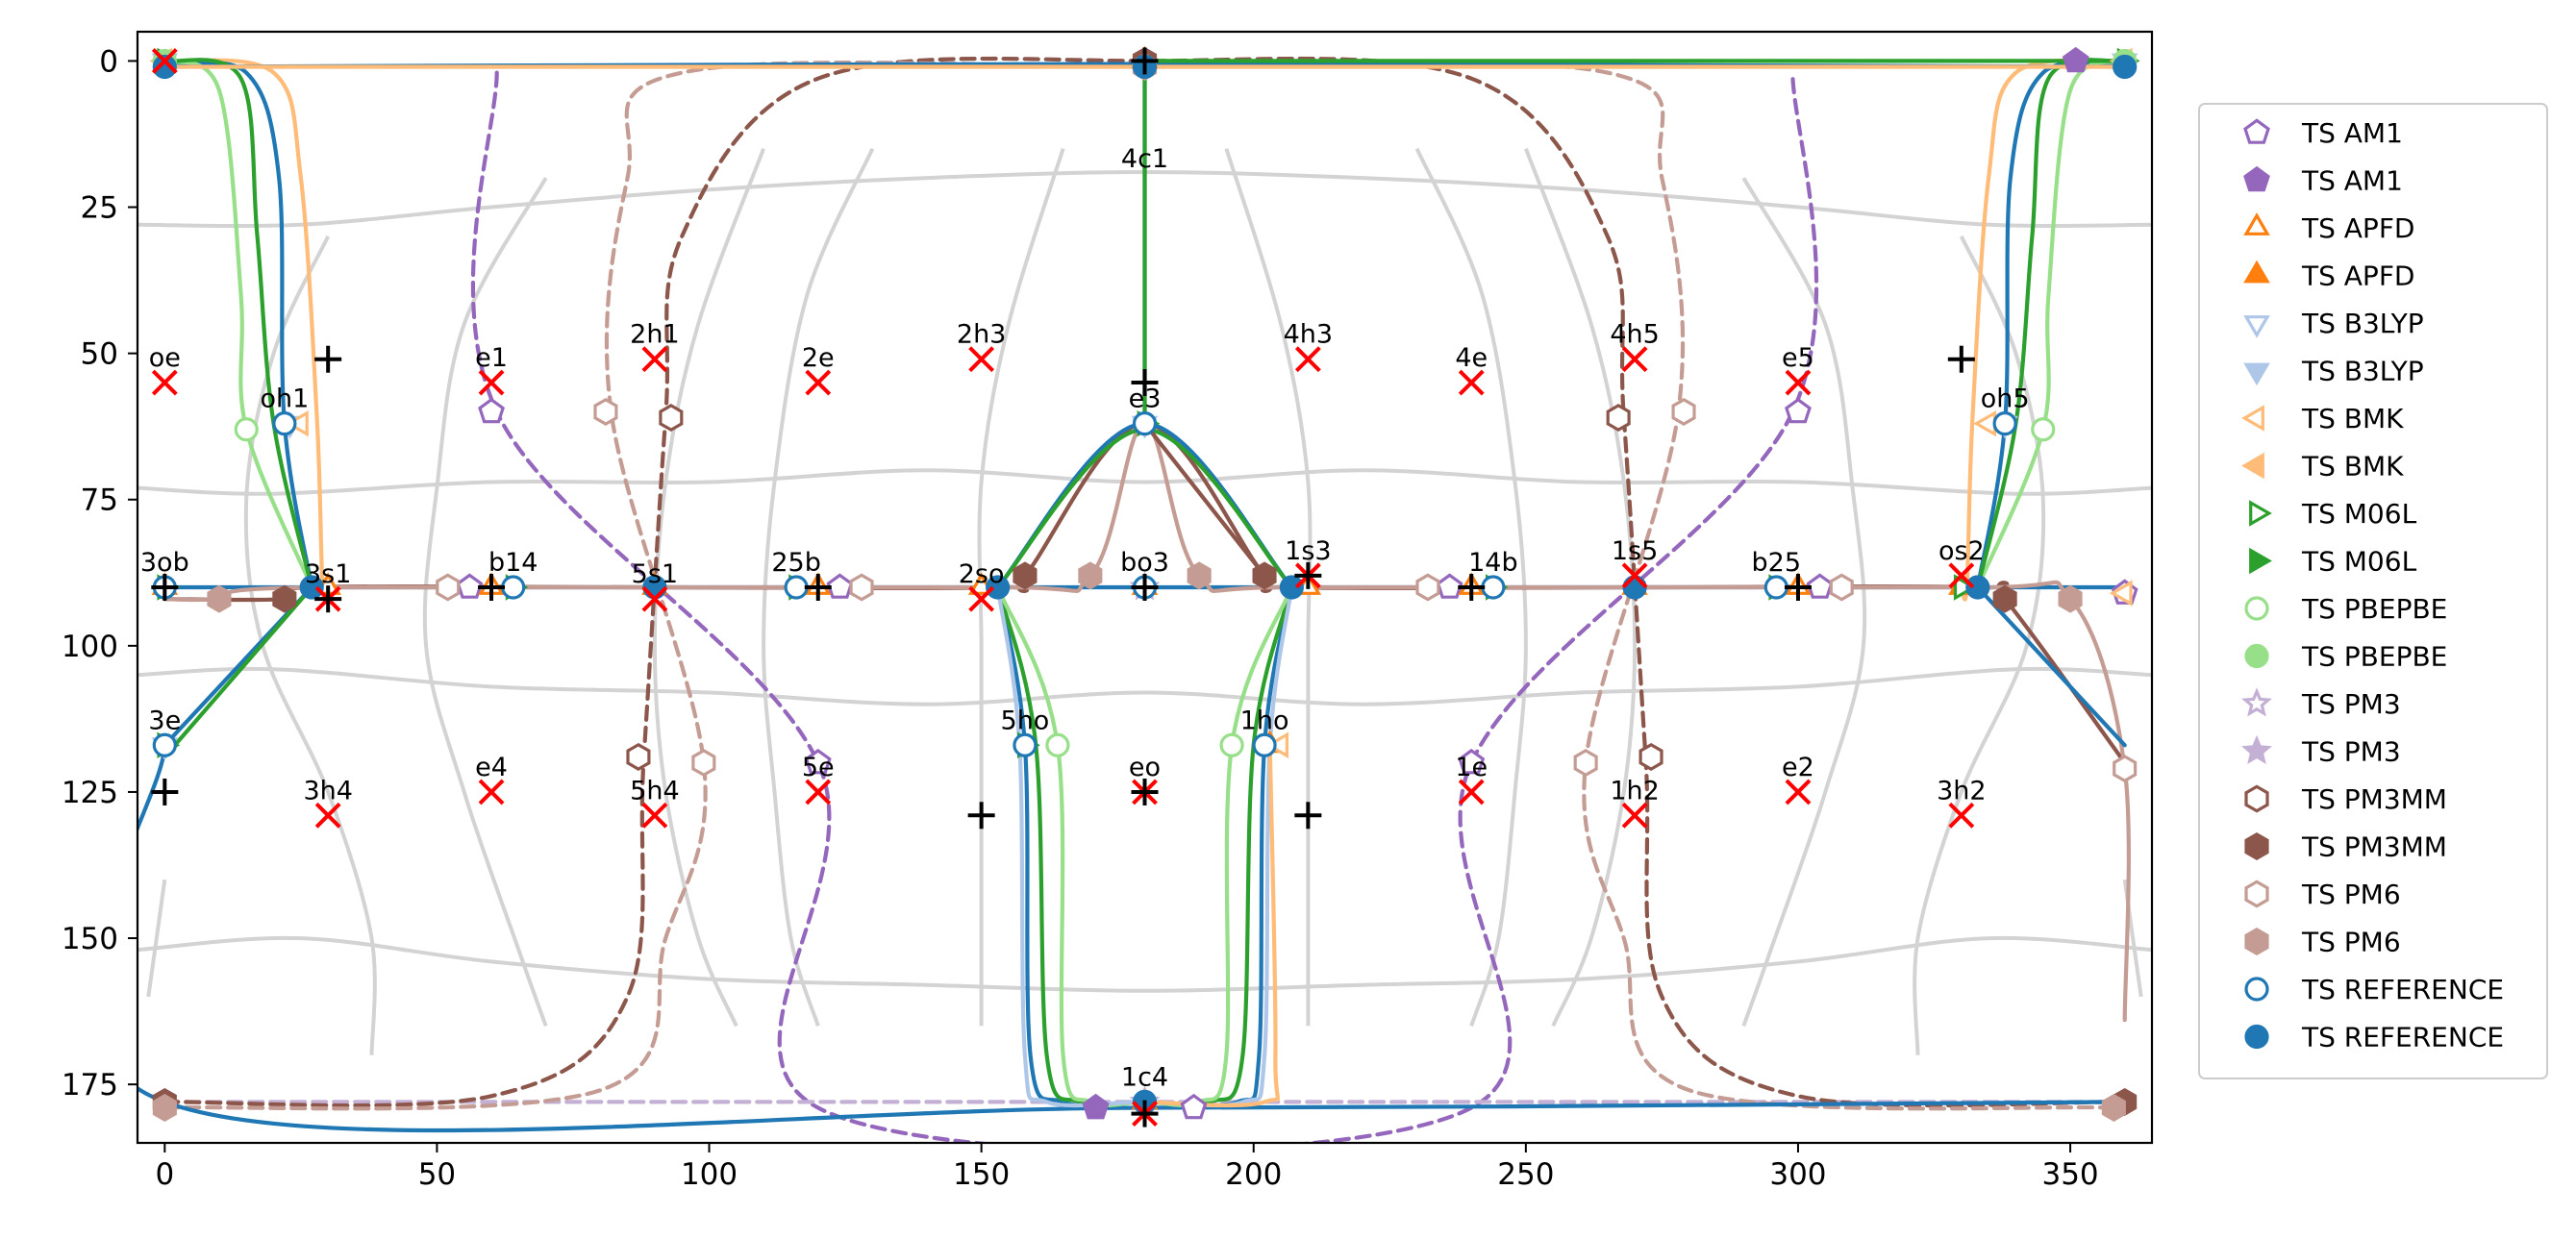  Describe the element at coordinates (491, 767) in the screenshot. I see `point-label: e4` at that location.